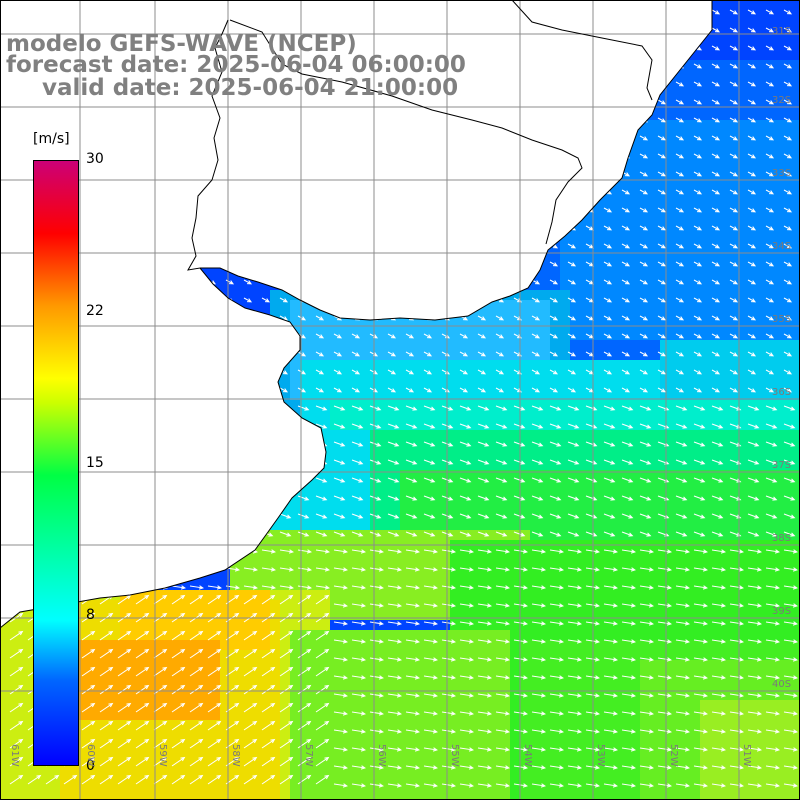  What do you see at coordinates (90, 755) in the screenshot?
I see `lon-label: 60W` at bounding box center [90, 755].